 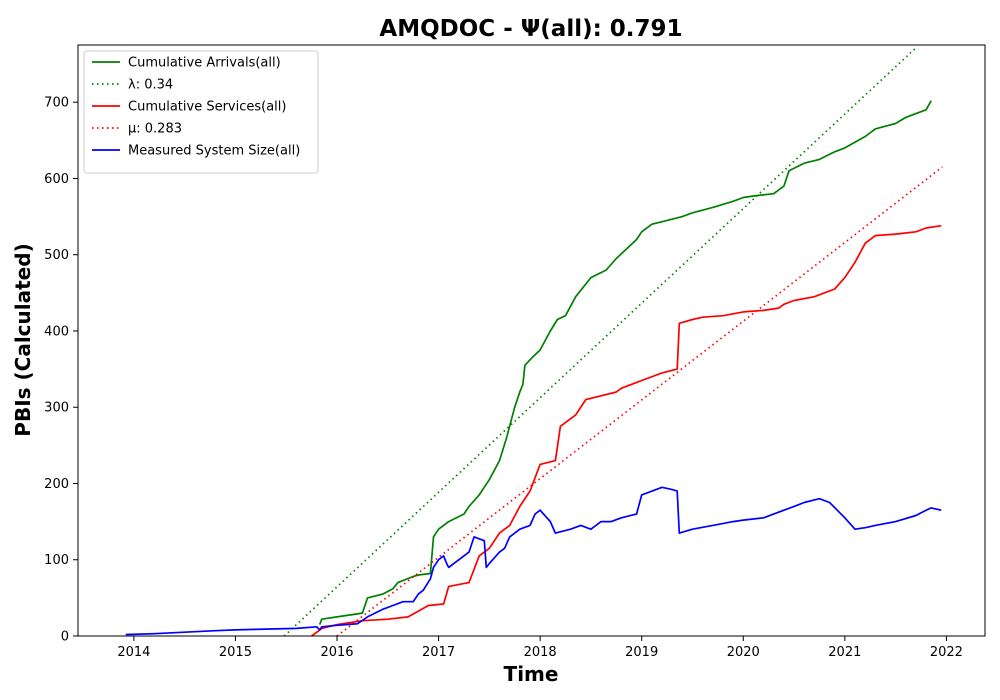 What do you see at coordinates (531, 674) in the screenshot?
I see `x-axis-label: Time` at bounding box center [531, 674].